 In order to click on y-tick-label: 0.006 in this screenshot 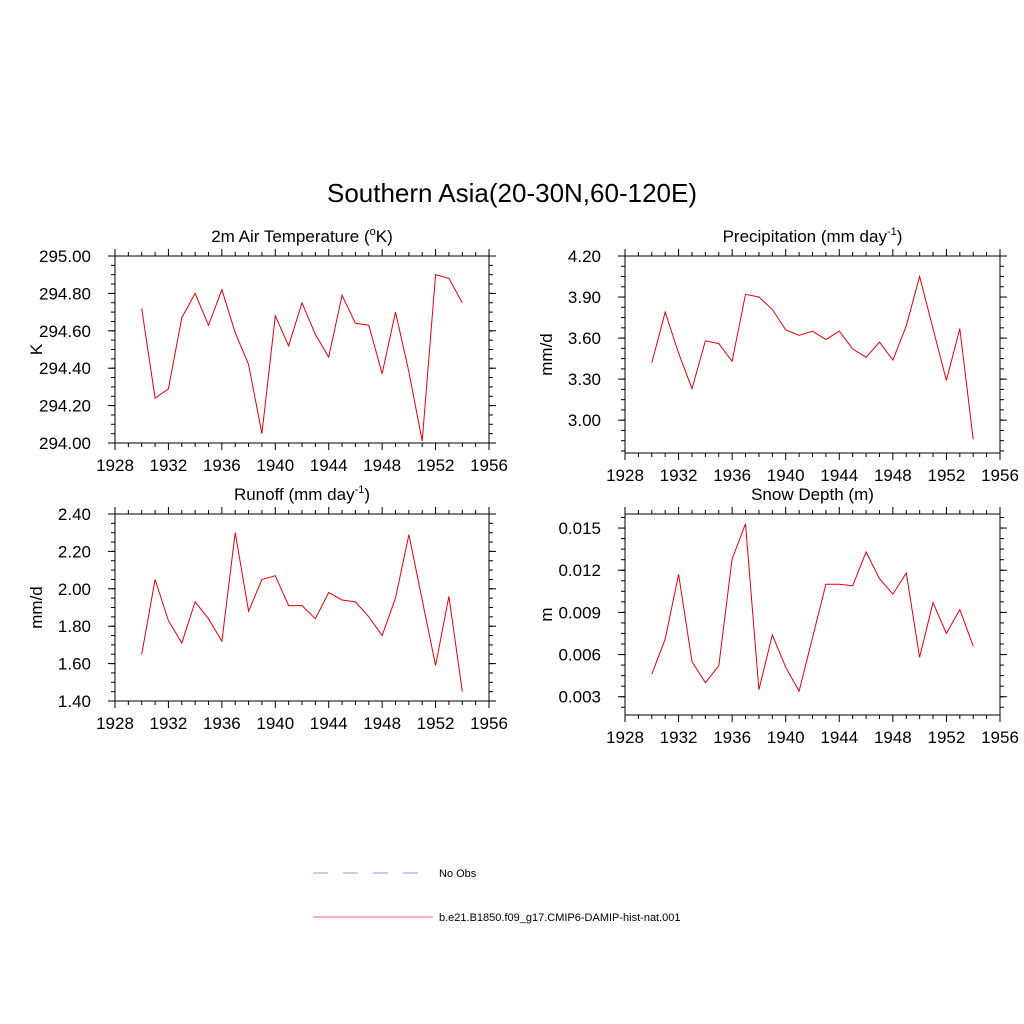, I will do `click(579, 655)`.